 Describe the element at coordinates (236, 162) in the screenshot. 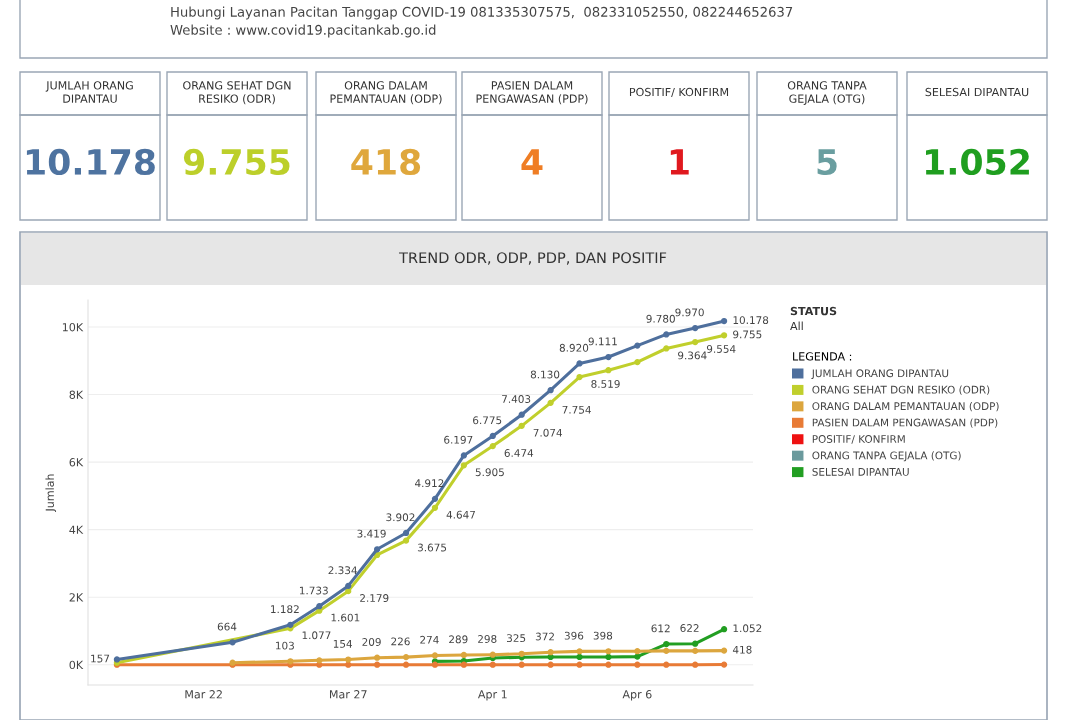

I see `text: 9.755` at that location.